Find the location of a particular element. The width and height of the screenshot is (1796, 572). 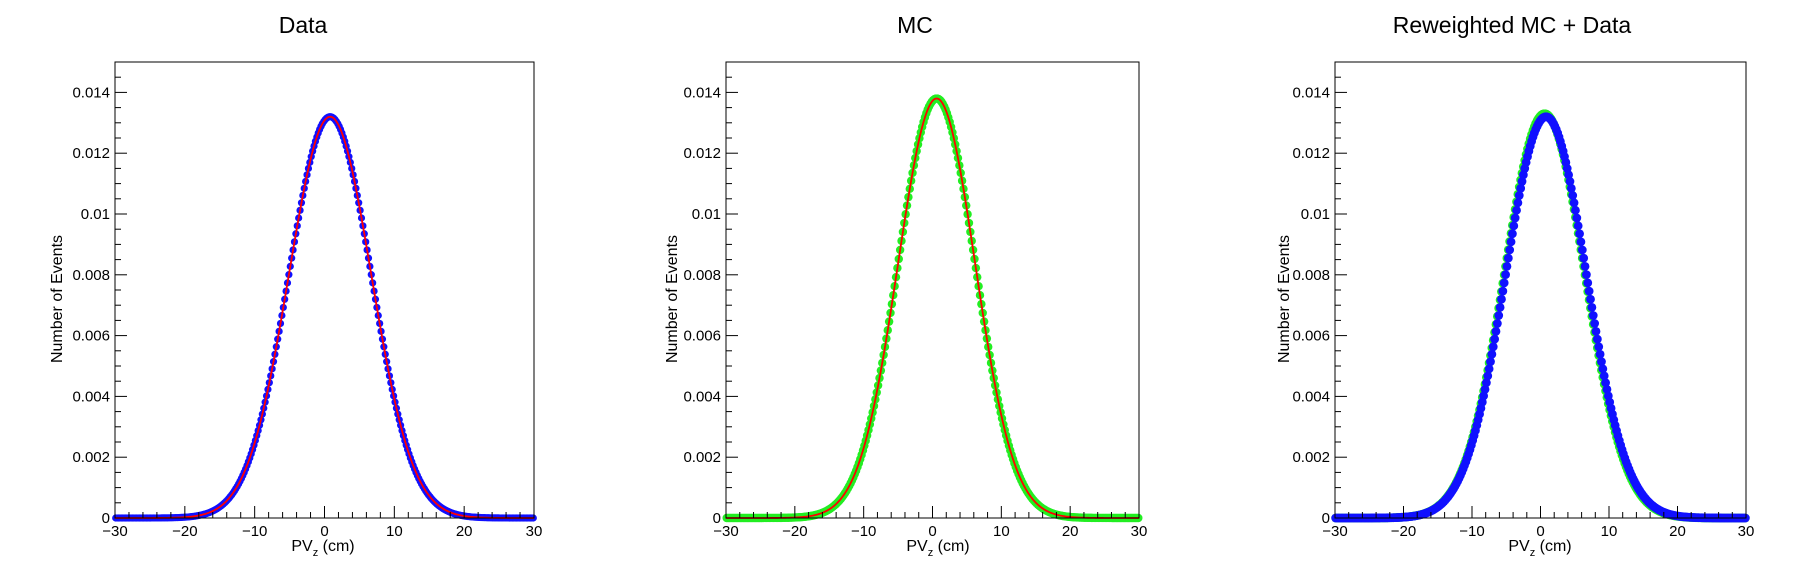

y-tick-label: 0.008 is located at coordinates (702, 275).